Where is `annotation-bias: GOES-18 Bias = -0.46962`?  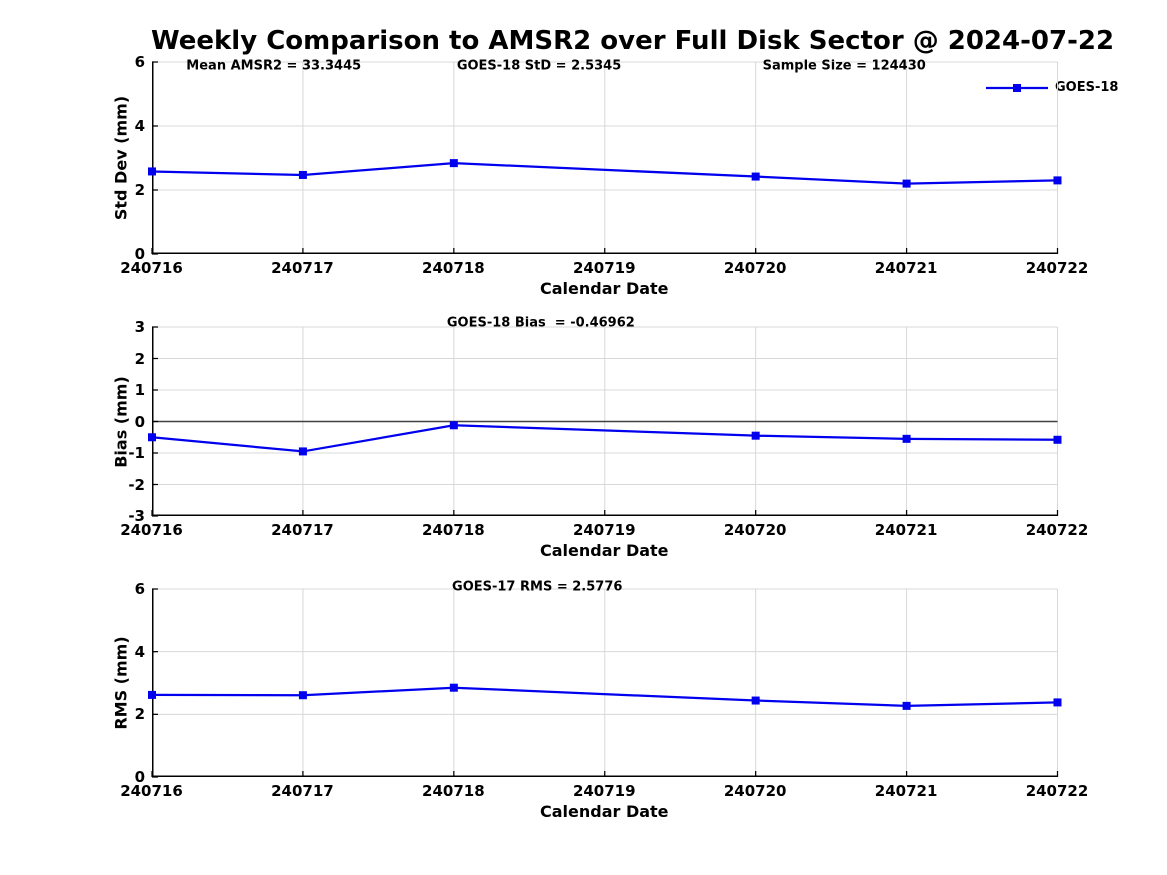 annotation-bias: GOES-18 Bias = -0.46962 is located at coordinates (540, 323).